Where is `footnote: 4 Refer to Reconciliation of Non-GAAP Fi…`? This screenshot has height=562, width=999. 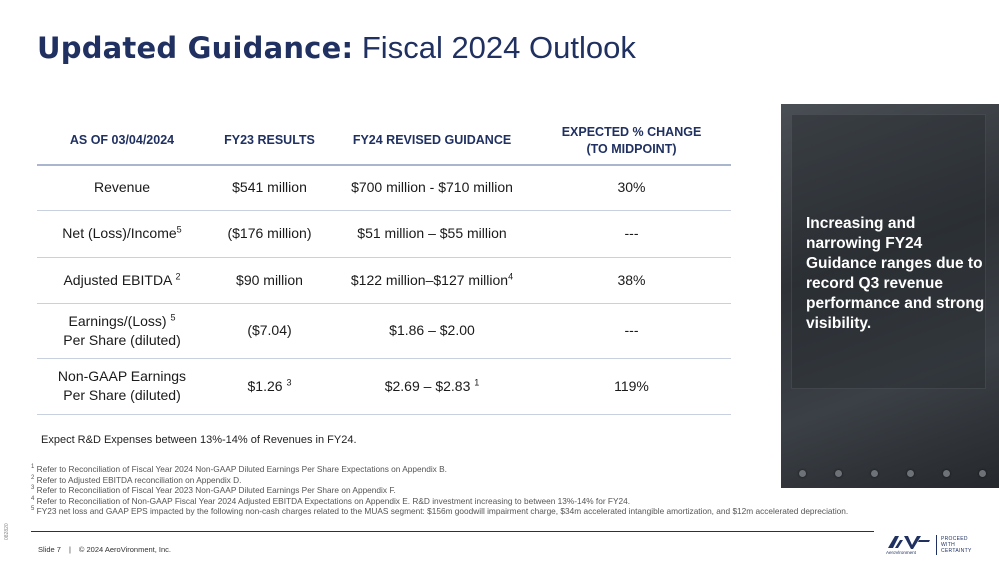
footnote: 4 Refer to Reconciliation of Non-GAAP Fi… is located at coordinates (331, 500).